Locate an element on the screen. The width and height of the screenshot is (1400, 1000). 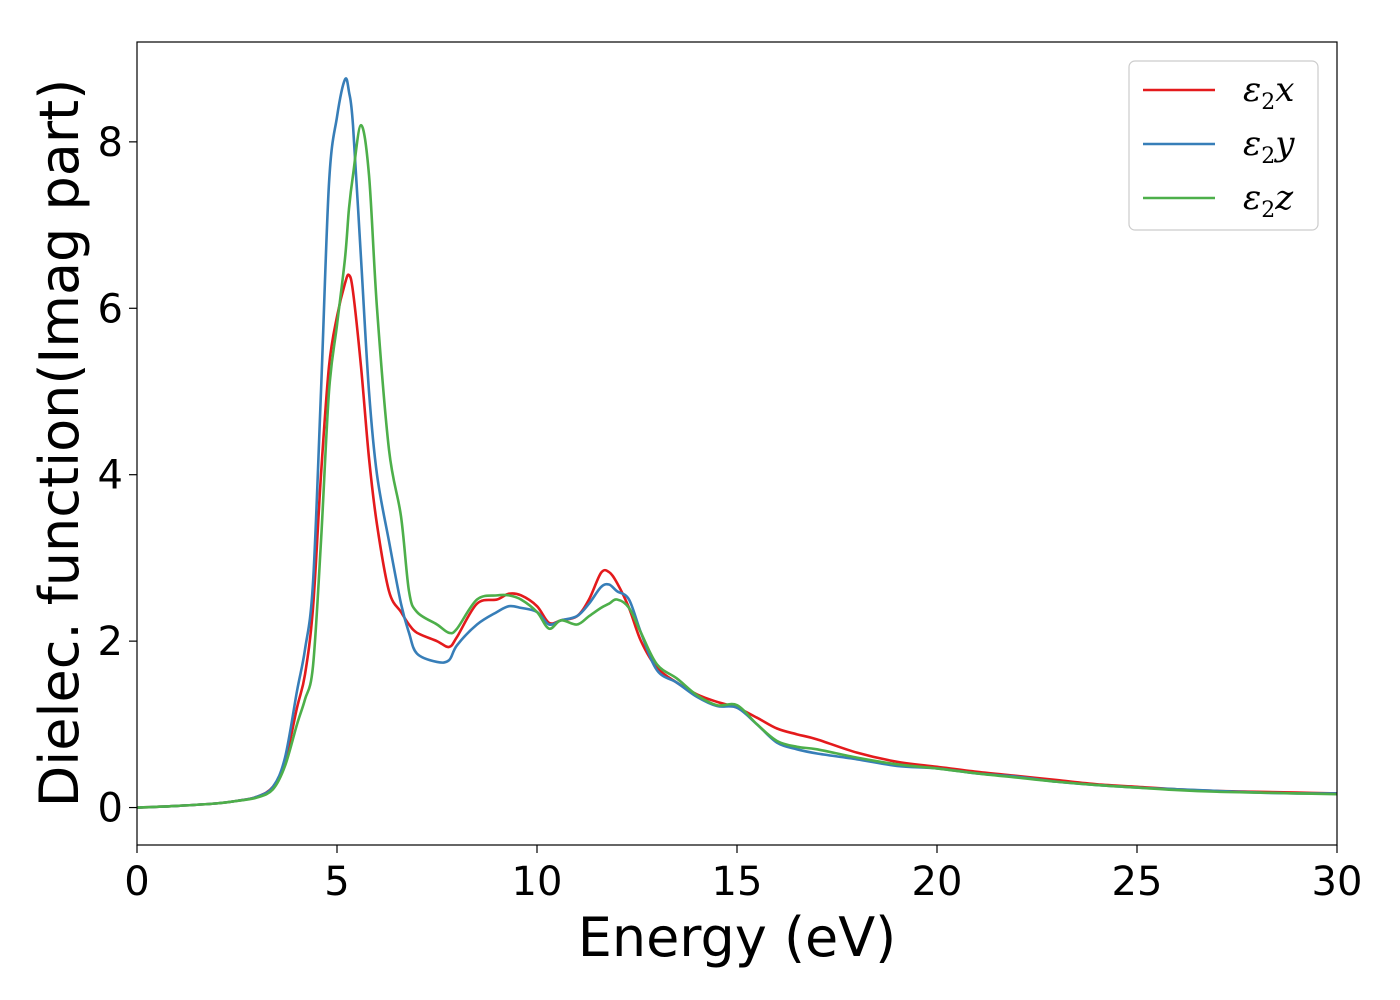
x-tick-label: 25 is located at coordinates (1137, 882).